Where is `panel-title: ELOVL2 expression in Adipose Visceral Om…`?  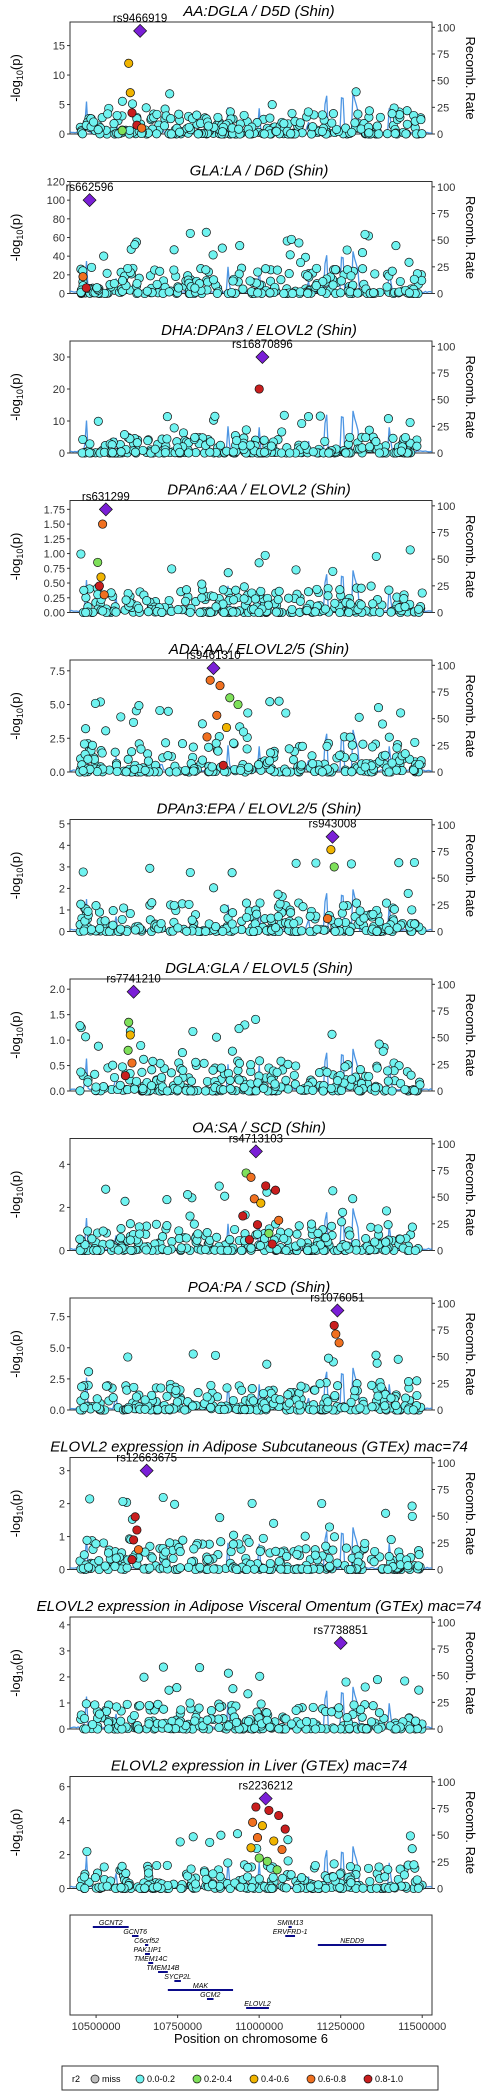 panel-title: ELOVL2 expression in Adipose Visceral Om… is located at coordinates (259, 1606).